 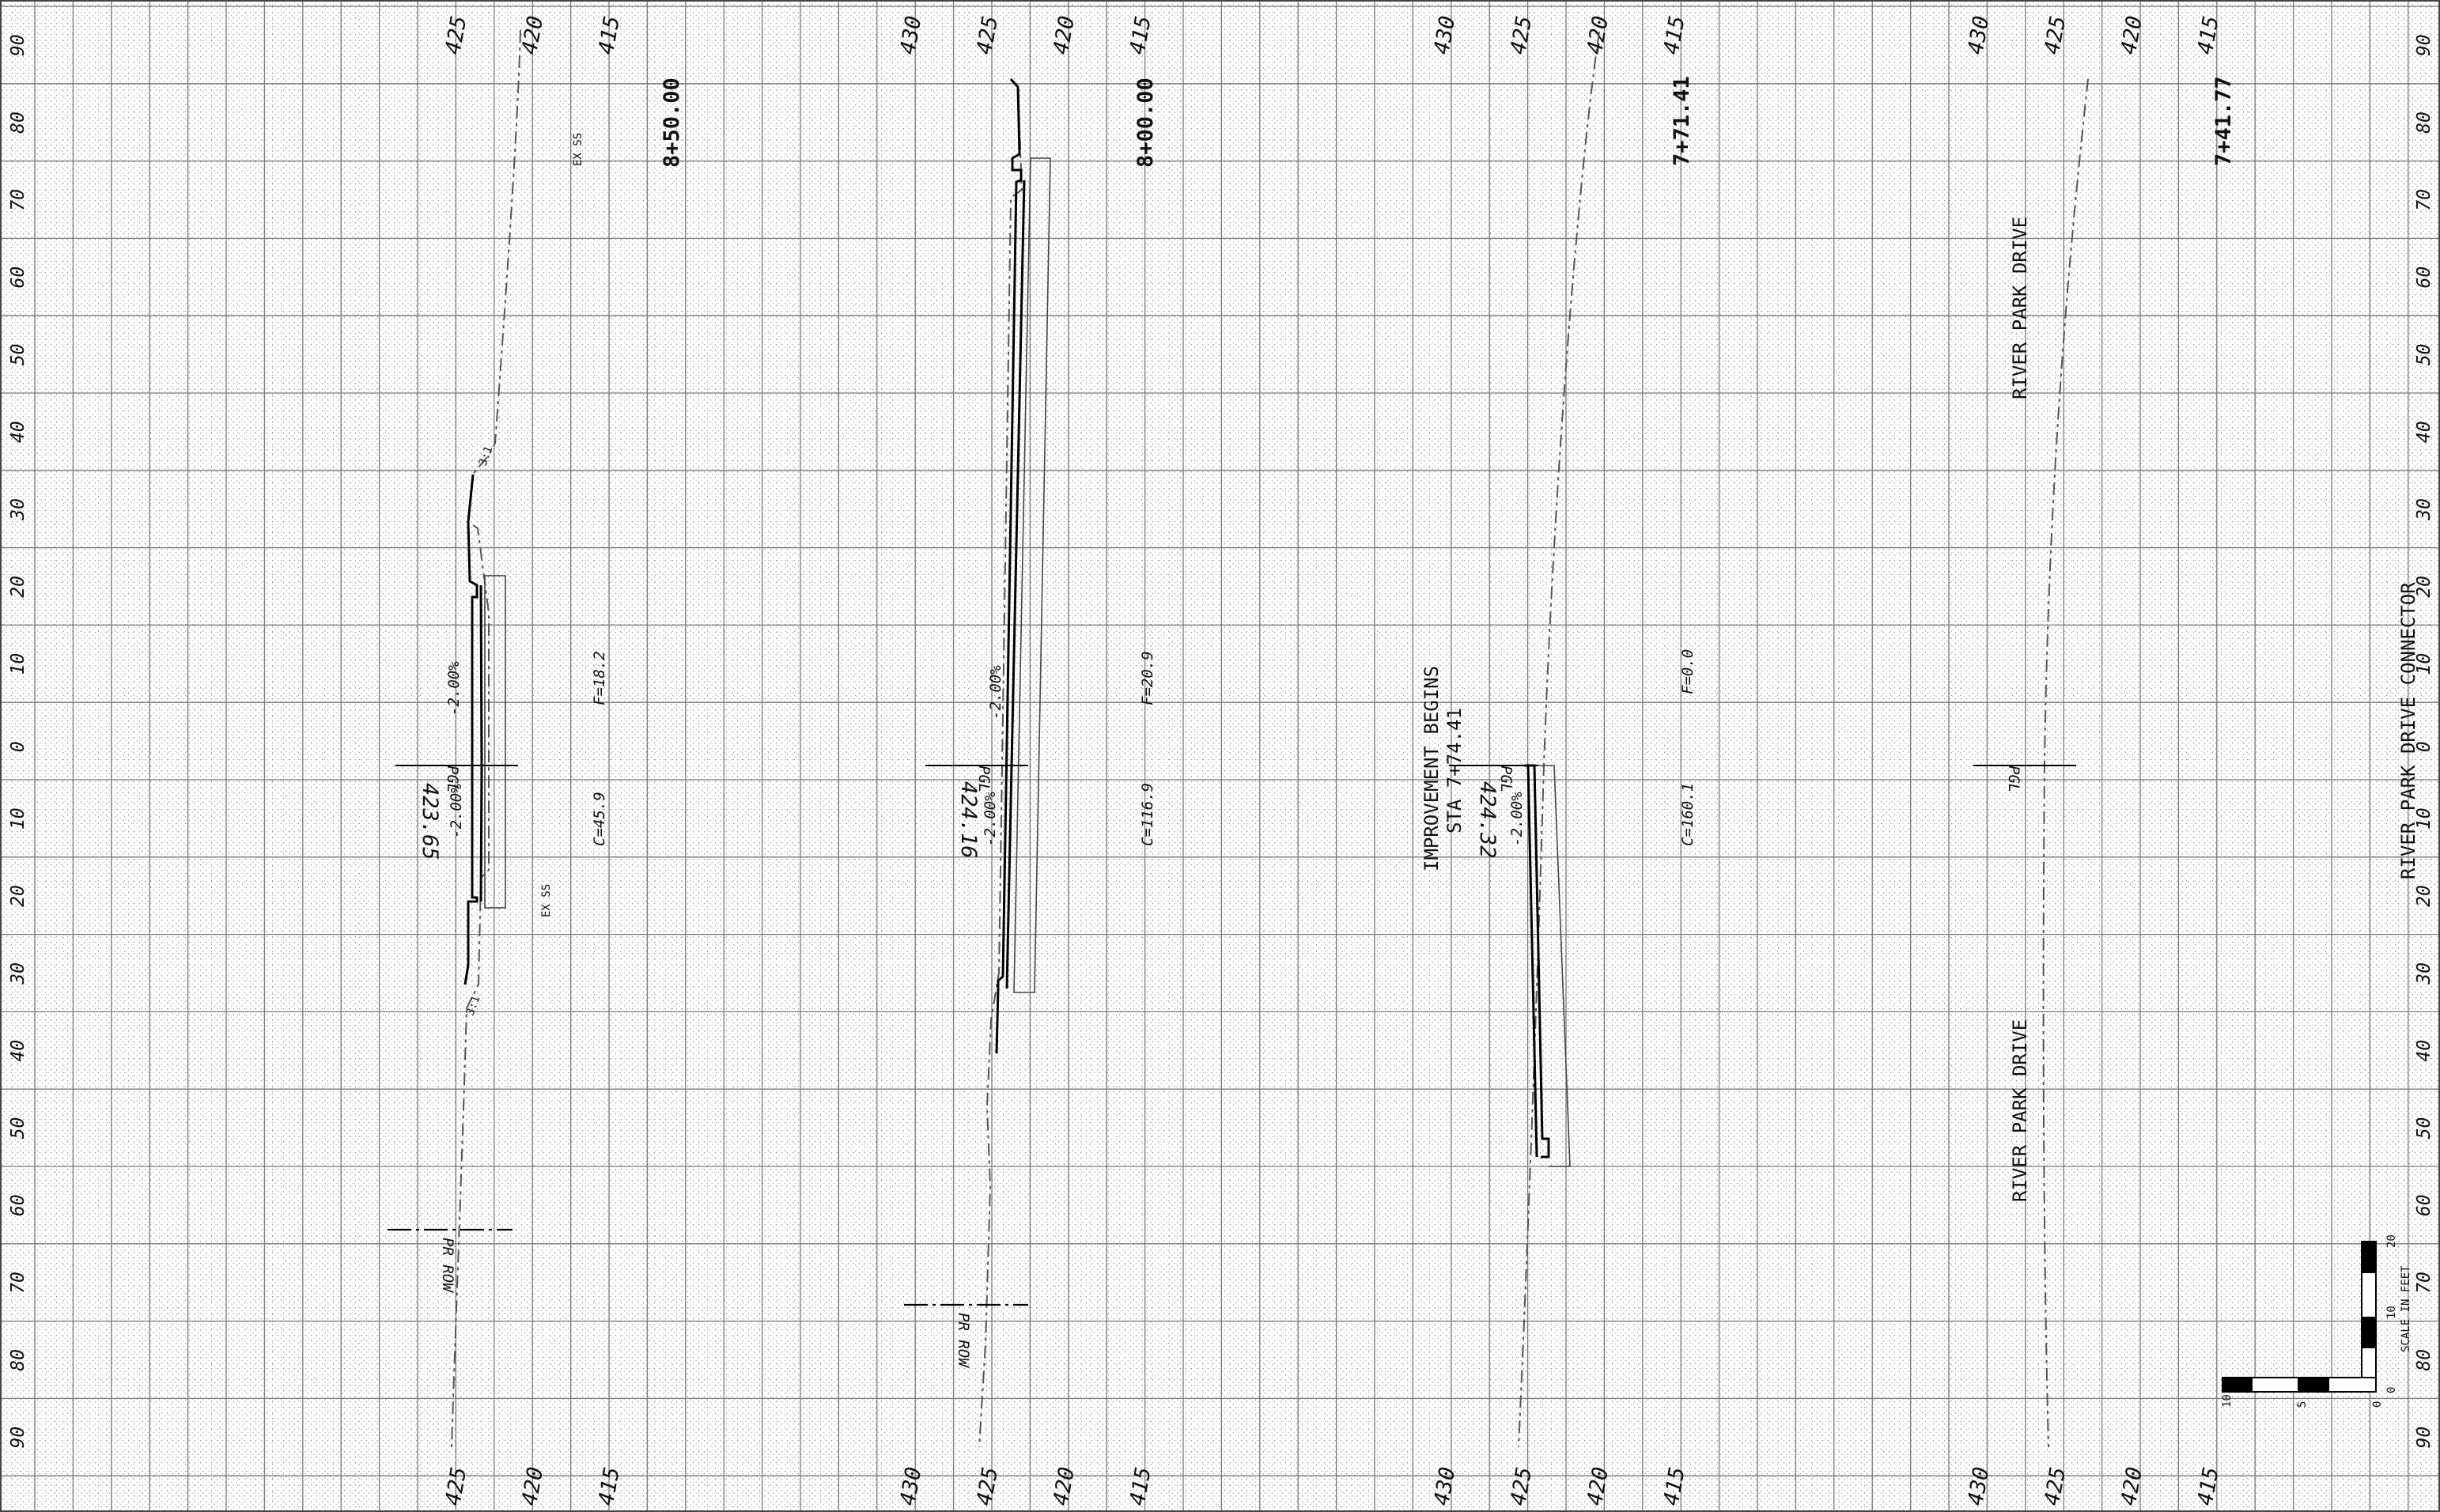 What do you see at coordinates (1487, 820) in the screenshot?
I see `pgl-elevation: 424.32` at bounding box center [1487, 820].